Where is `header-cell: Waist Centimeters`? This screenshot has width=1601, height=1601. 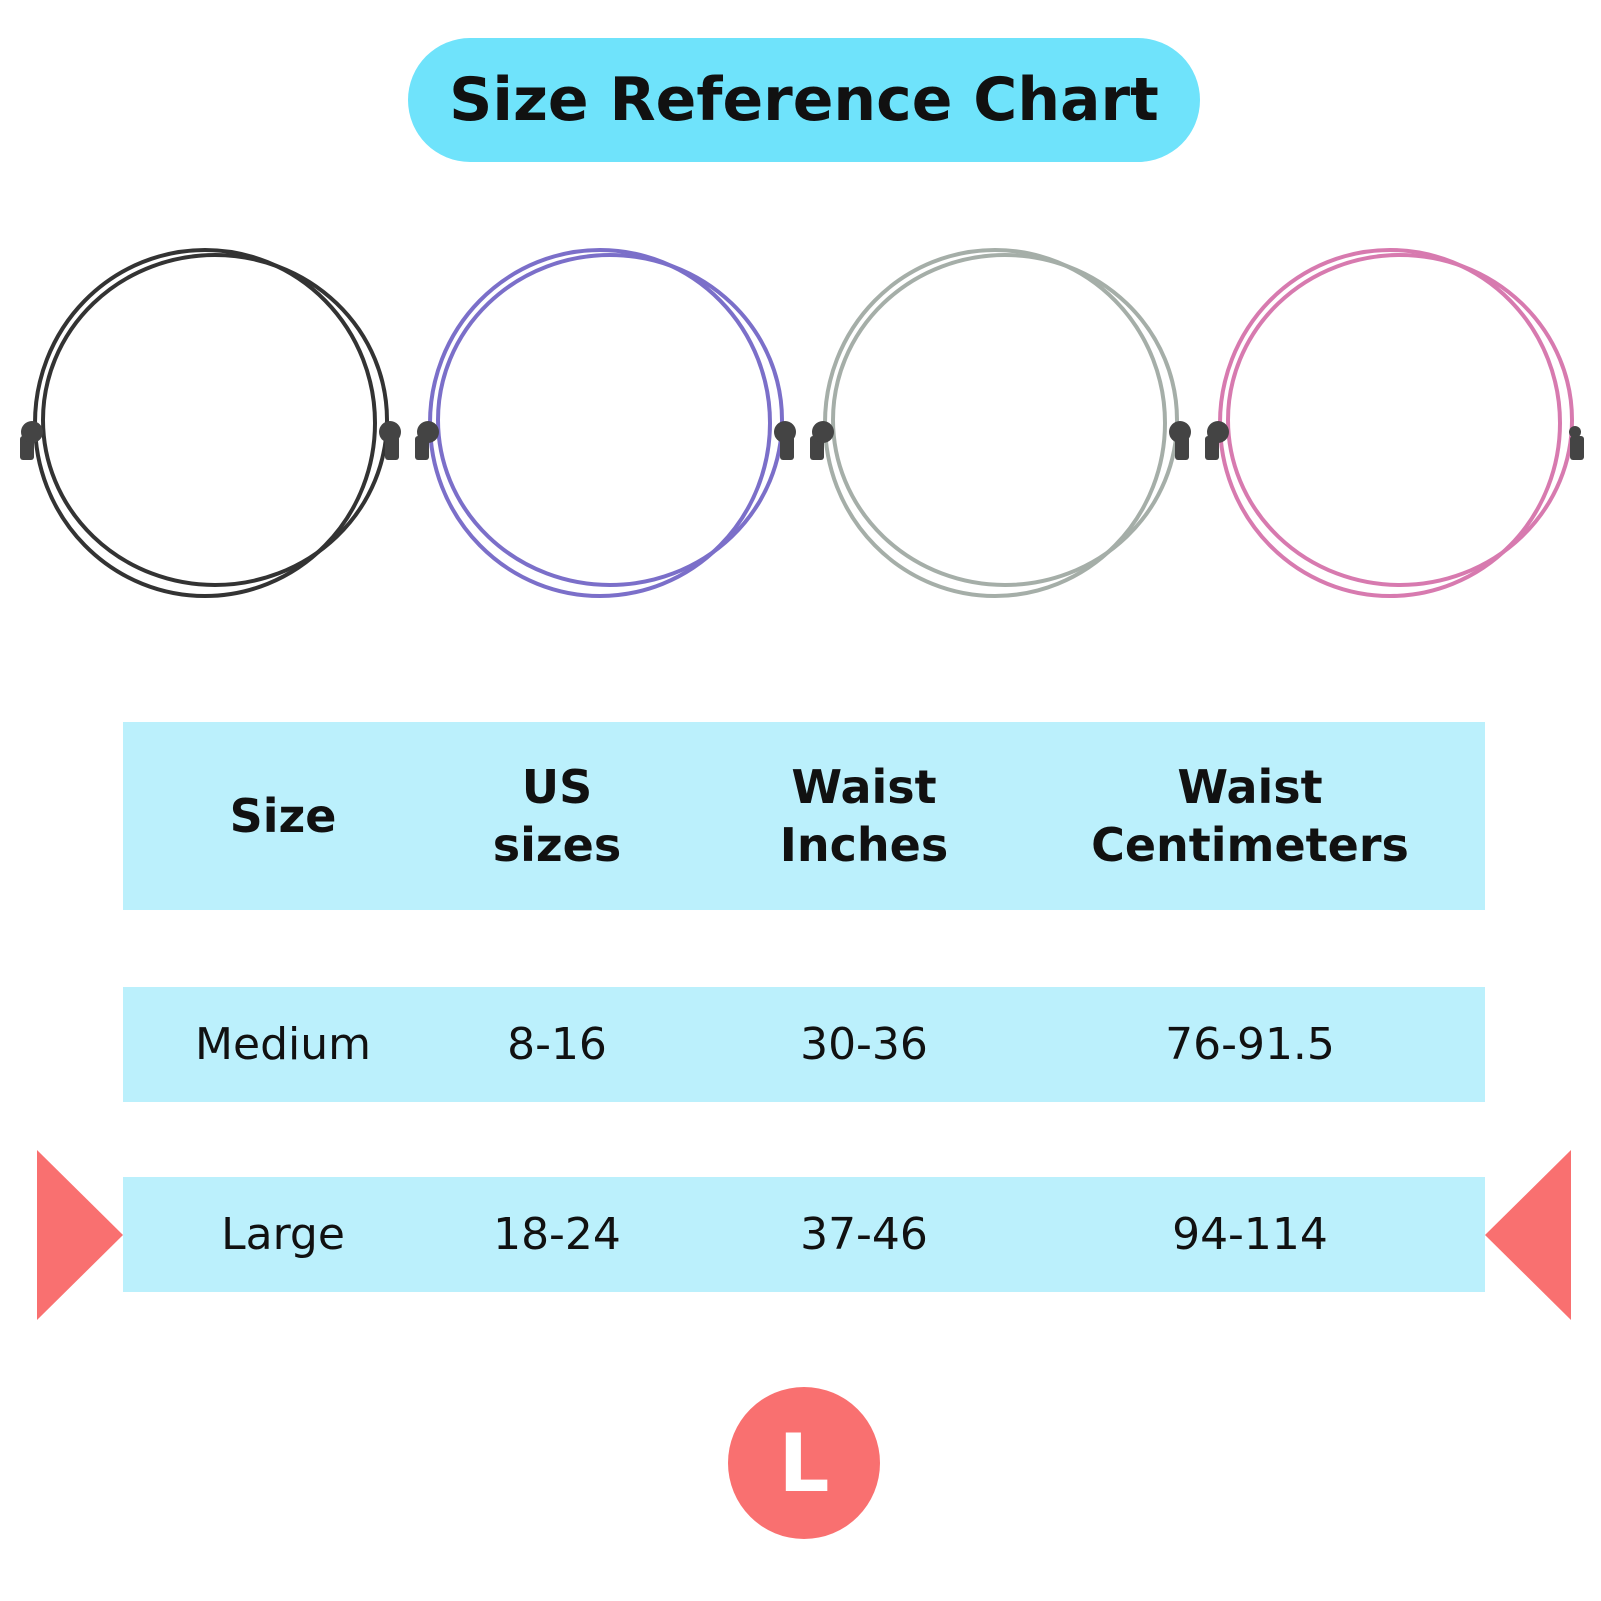
header-cell: Waist Centimeters is located at coordinates (1250, 816).